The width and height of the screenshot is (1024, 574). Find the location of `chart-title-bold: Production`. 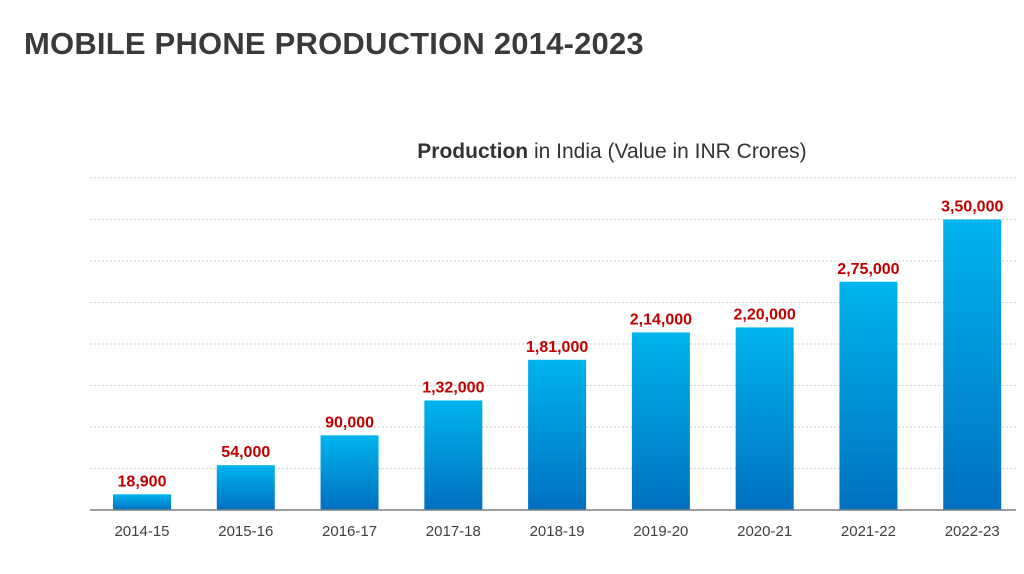

chart-title-bold: Production is located at coordinates (472, 151).